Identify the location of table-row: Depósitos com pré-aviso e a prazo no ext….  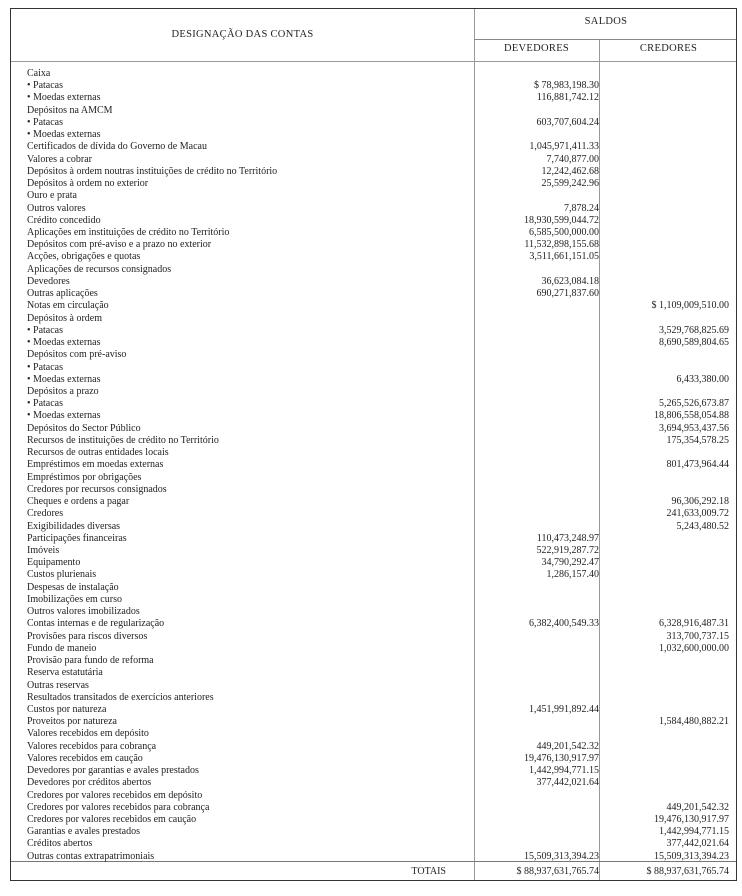
(373, 245).